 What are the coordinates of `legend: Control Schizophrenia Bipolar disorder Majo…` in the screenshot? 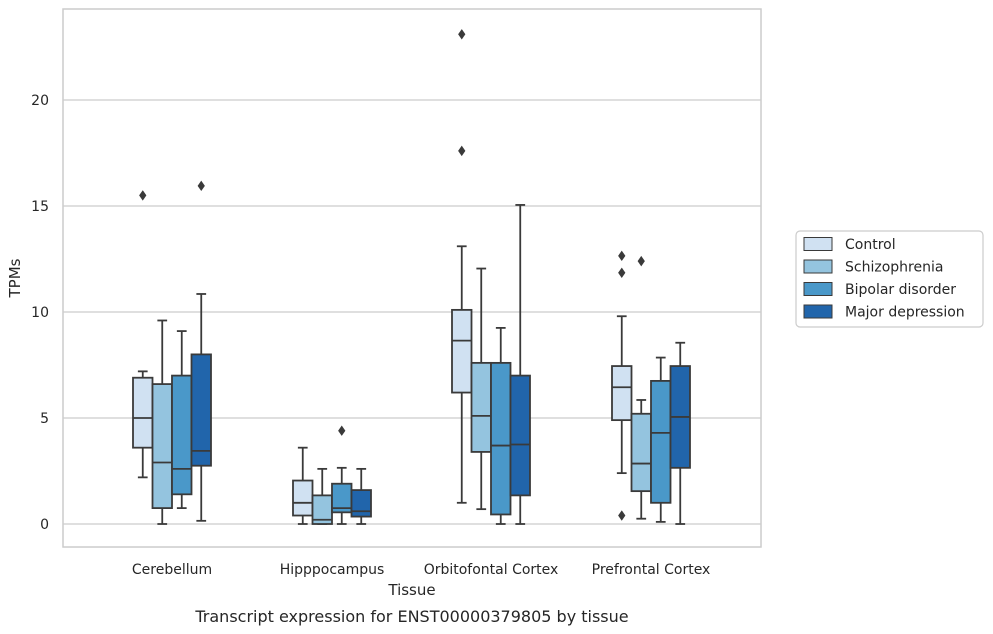 It's located at (889, 279).